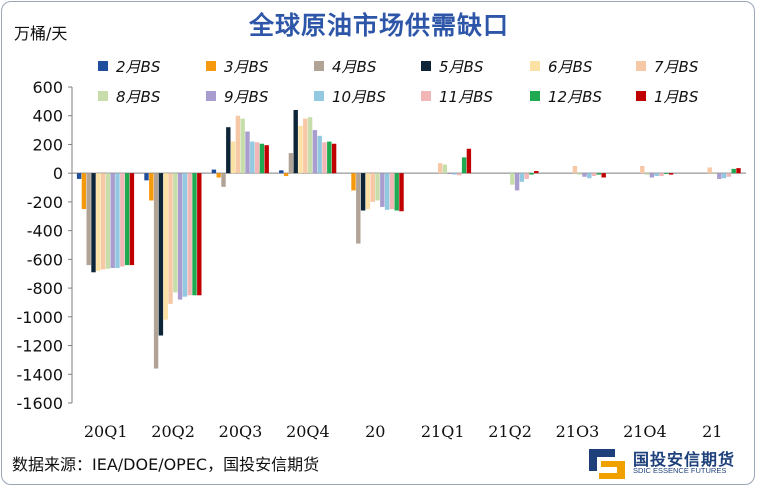  I want to click on x-tick-label: 20Q3, so click(241, 431).